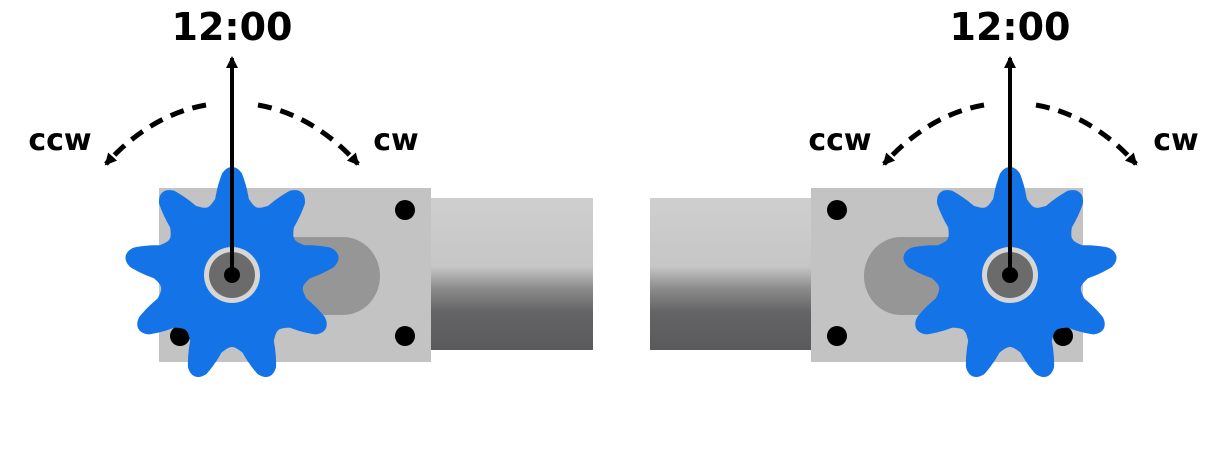 Image resolution: width=1224 pixels, height=460 pixels. What do you see at coordinates (396, 140) in the screenshot?
I see `left-cw-label: cw` at bounding box center [396, 140].